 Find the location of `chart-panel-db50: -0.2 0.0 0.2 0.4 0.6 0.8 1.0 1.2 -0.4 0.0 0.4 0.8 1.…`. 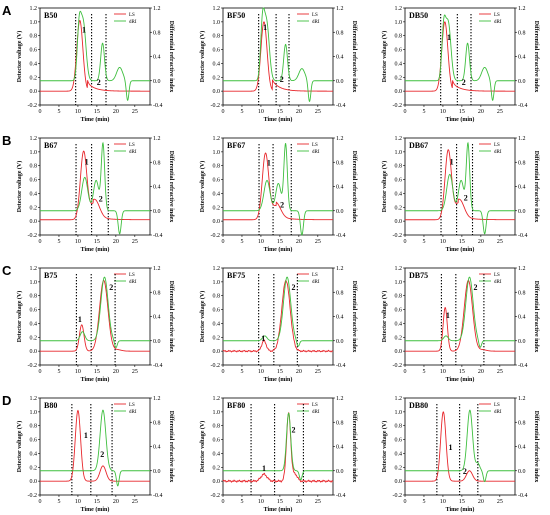

chart-panel-db50: -0.2 0.0 0.2 0.4 0.6 0.8 1.0 1.2 -0.4 0.0 0.4 0.8 1.… is located at coordinates (460, 64).